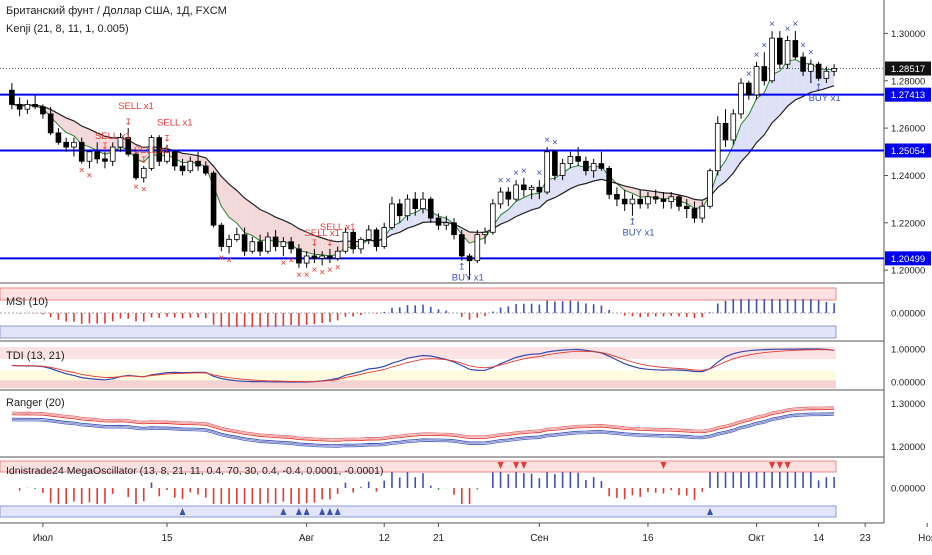 This screenshot has width=932, height=555. I want to click on tdi-label: TDI (13, 21), so click(35, 356).